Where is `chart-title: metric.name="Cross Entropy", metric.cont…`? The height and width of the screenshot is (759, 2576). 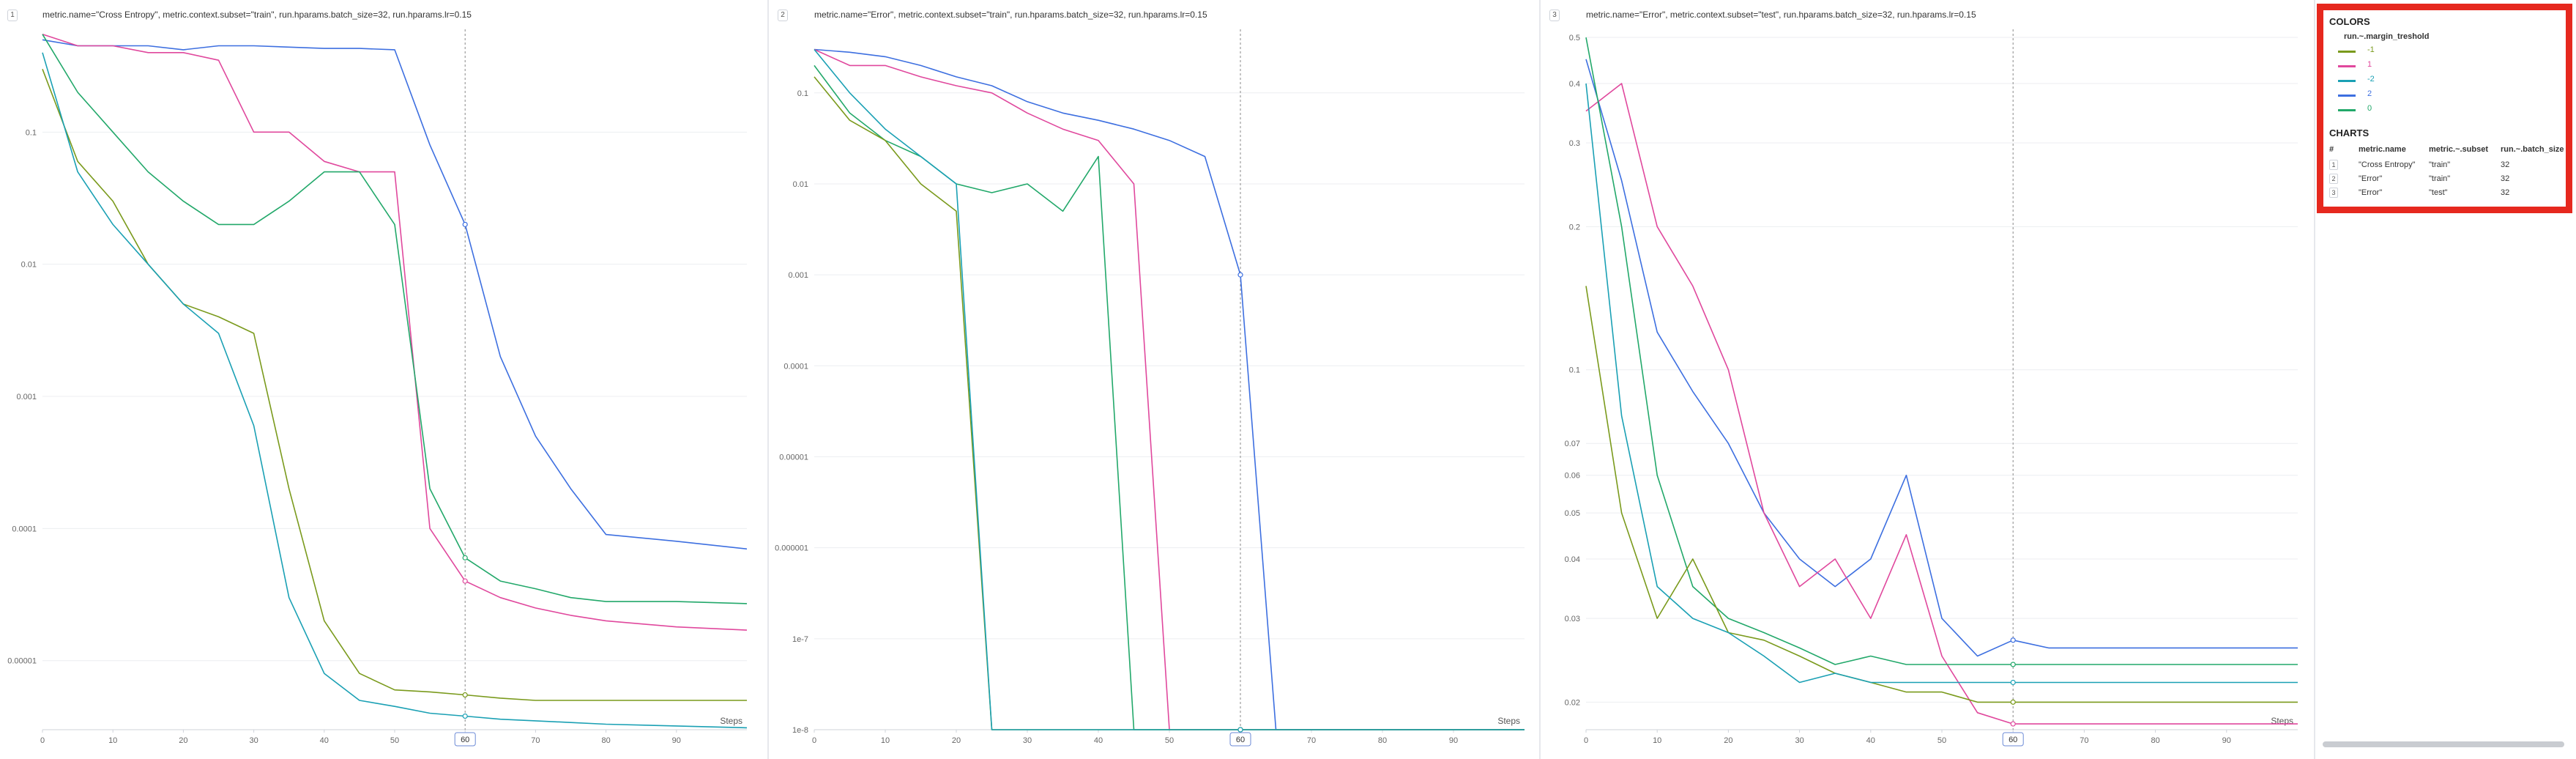
chart-title: metric.name="Cross Entropy", metric.cont… is located at coordinates (257, 15).